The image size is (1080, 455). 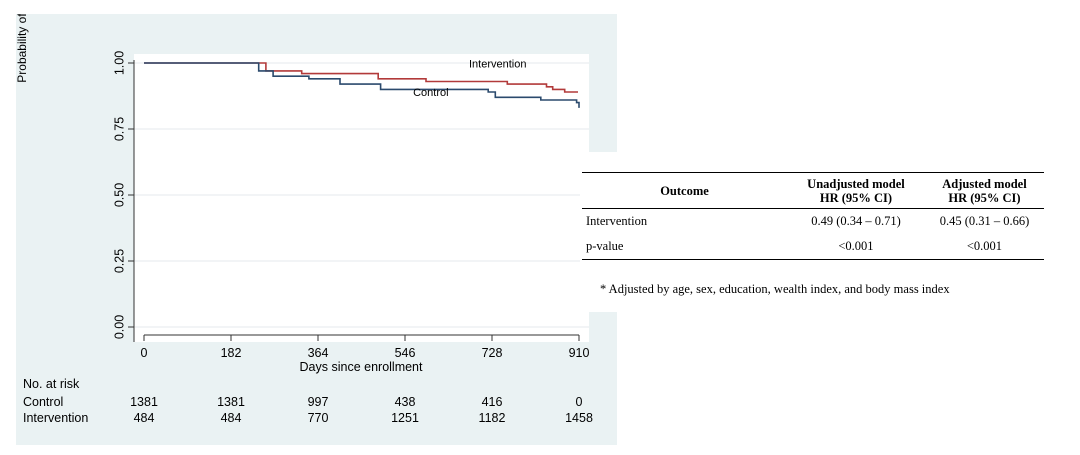 I want to click on y-tick-label: 0.75, so click(x=119, y=129).